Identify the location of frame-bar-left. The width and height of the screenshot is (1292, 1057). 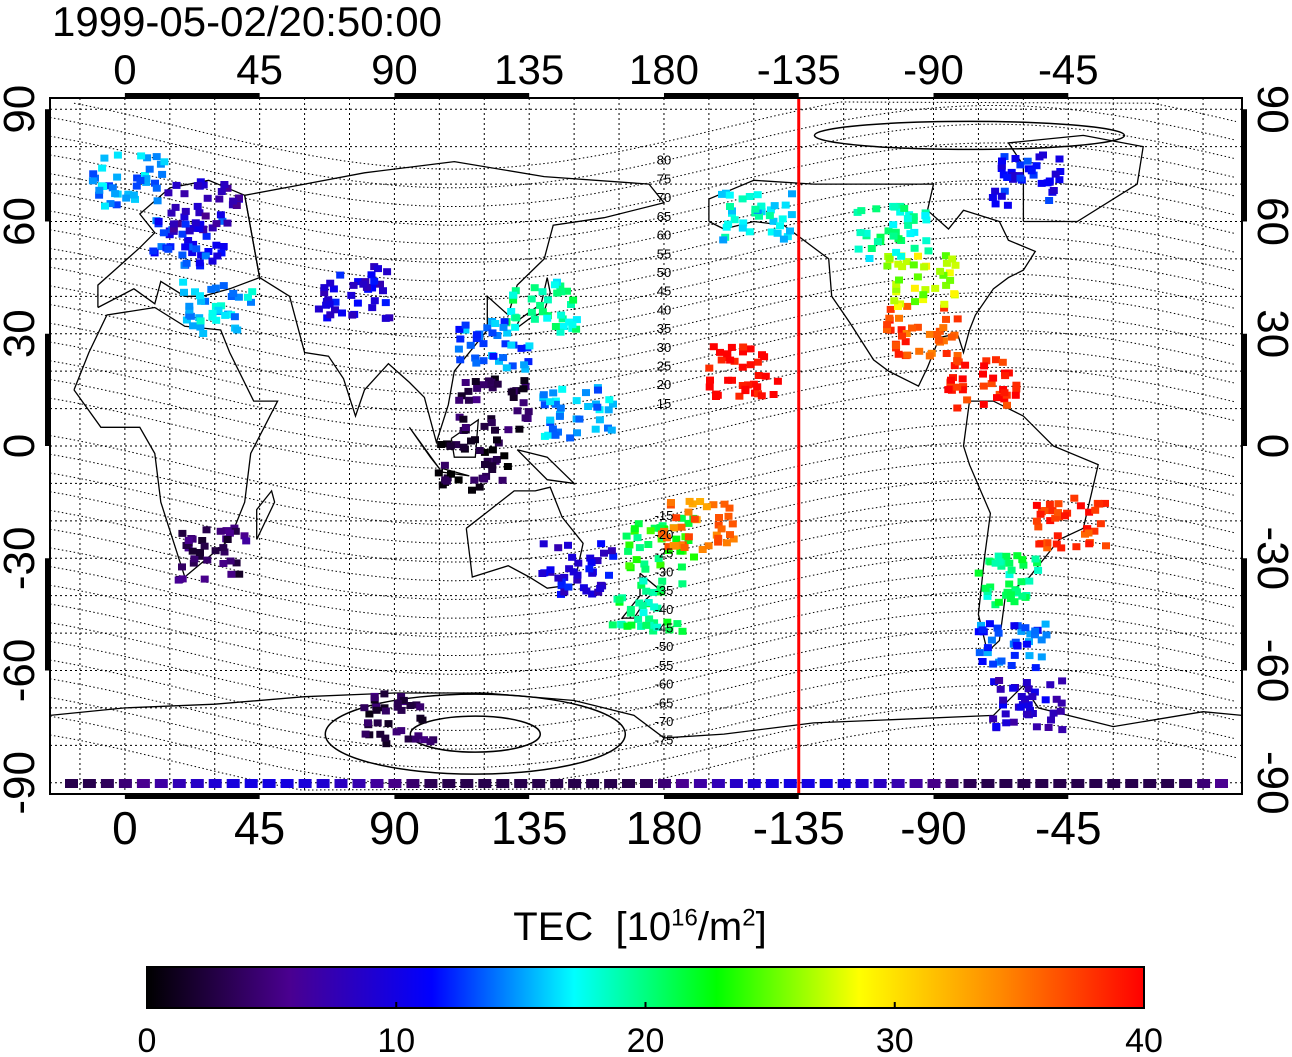
(47, 389).